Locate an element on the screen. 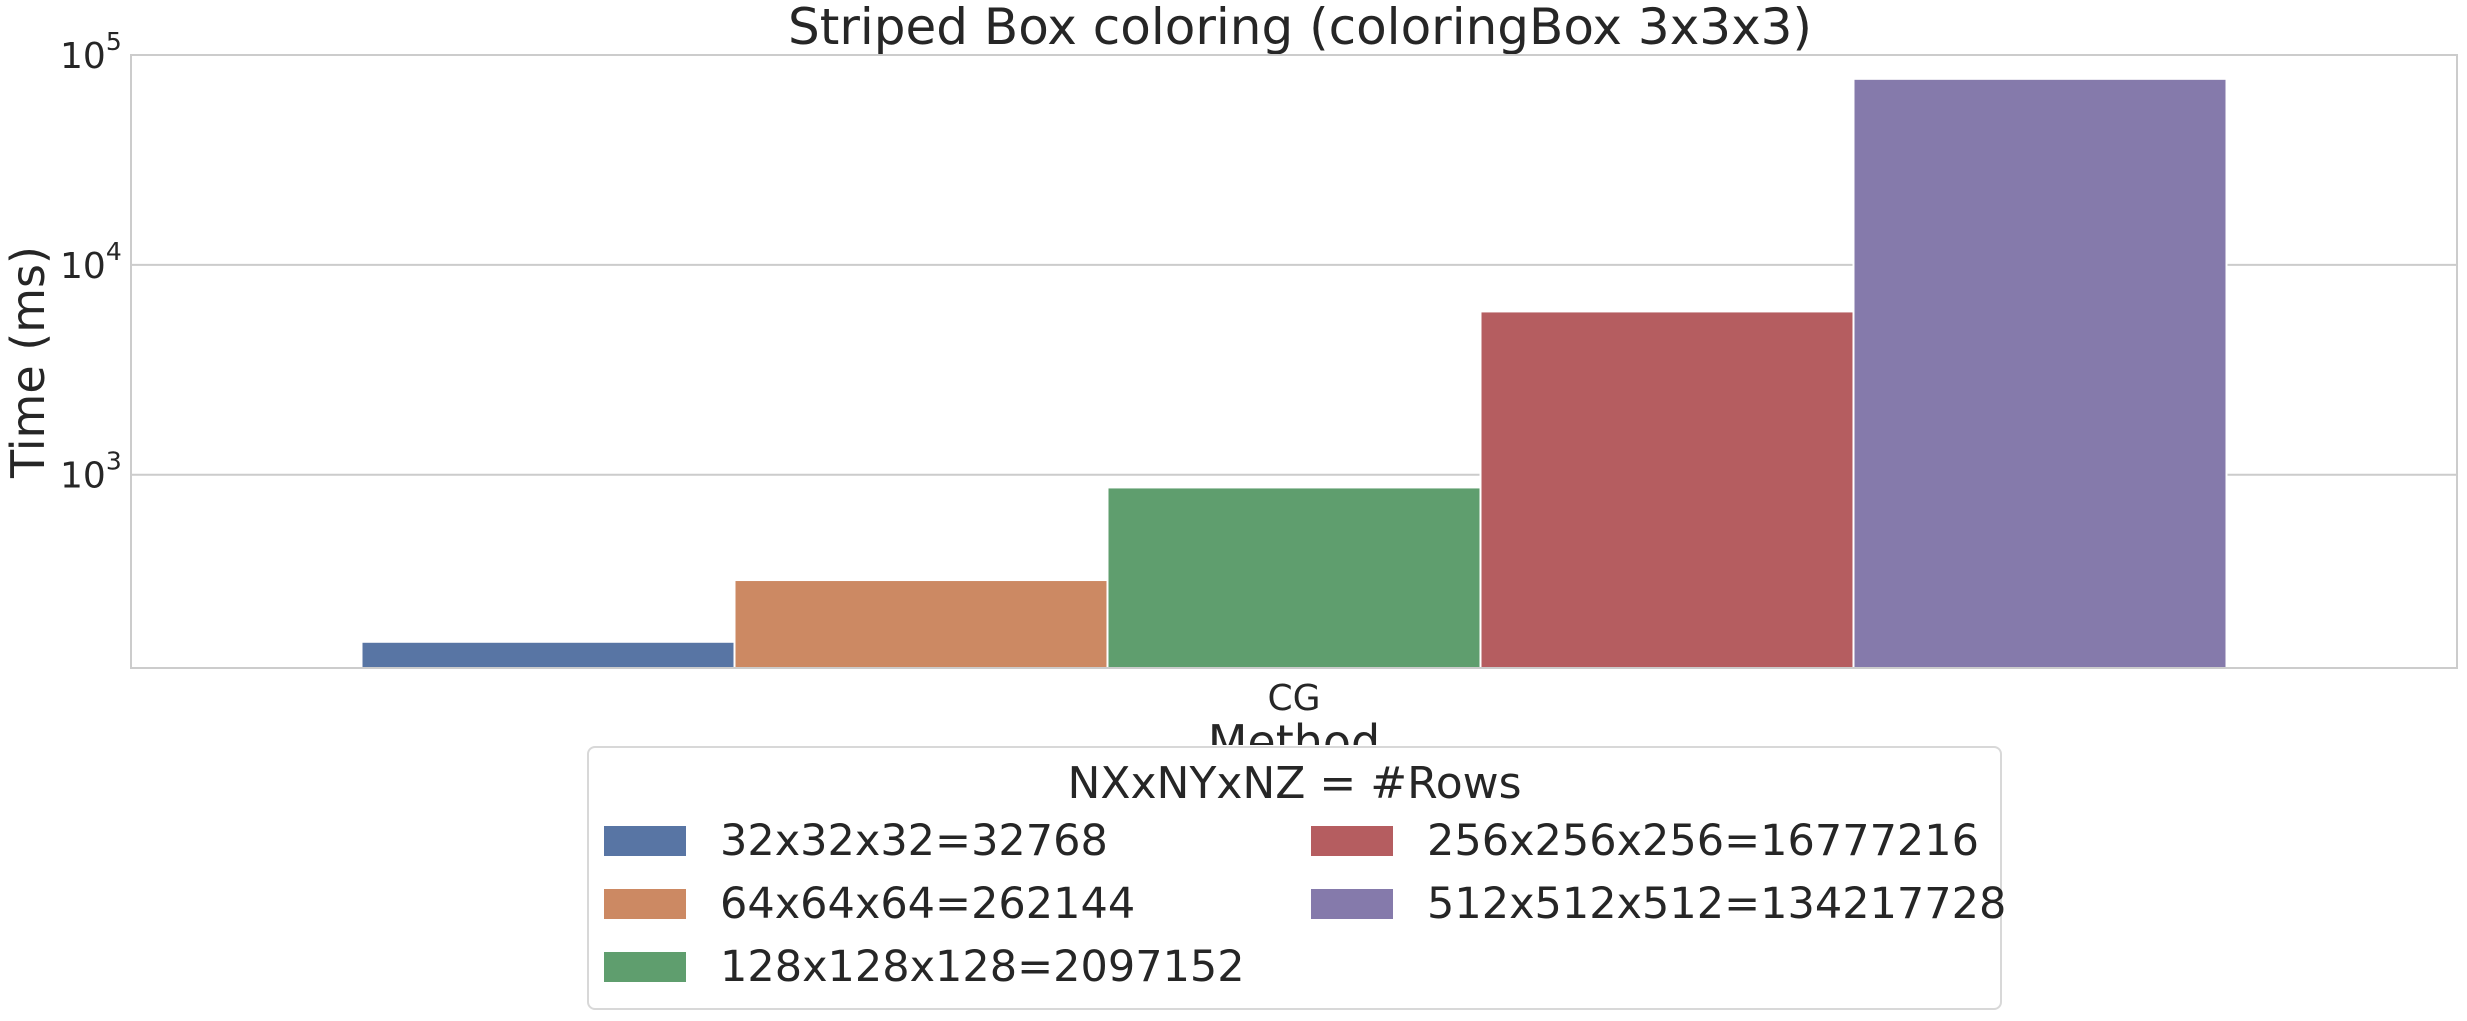 This screenshot has height=1021, width=2467. legend-item: 512x512x512=134217728 is located at coordinates (1658, 904).